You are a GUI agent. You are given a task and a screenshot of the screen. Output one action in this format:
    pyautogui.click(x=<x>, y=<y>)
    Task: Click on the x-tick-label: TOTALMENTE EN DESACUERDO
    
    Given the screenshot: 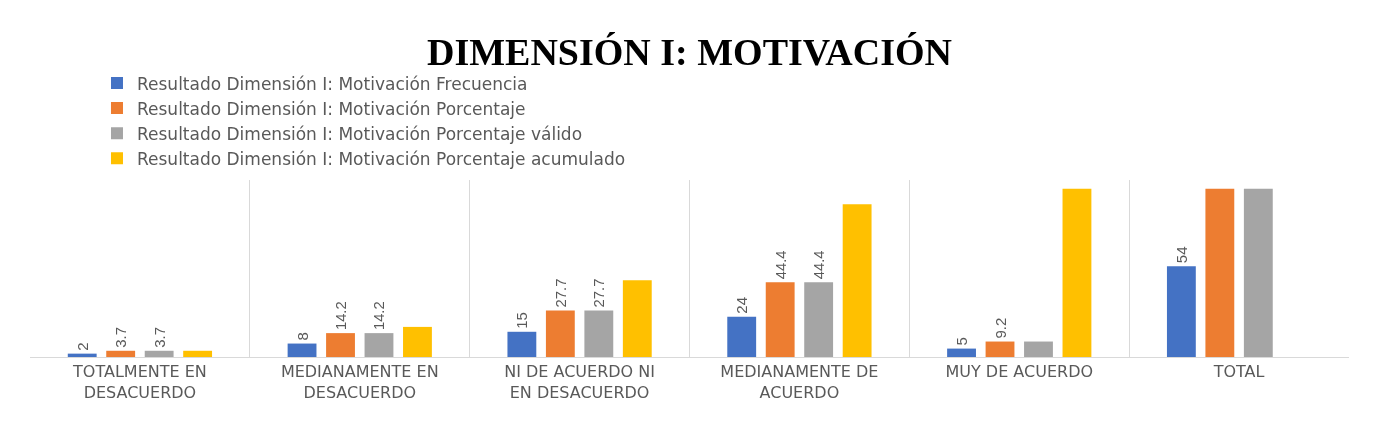 What is the action you would take?
    pyautogui.click(x=139, y=382)
    